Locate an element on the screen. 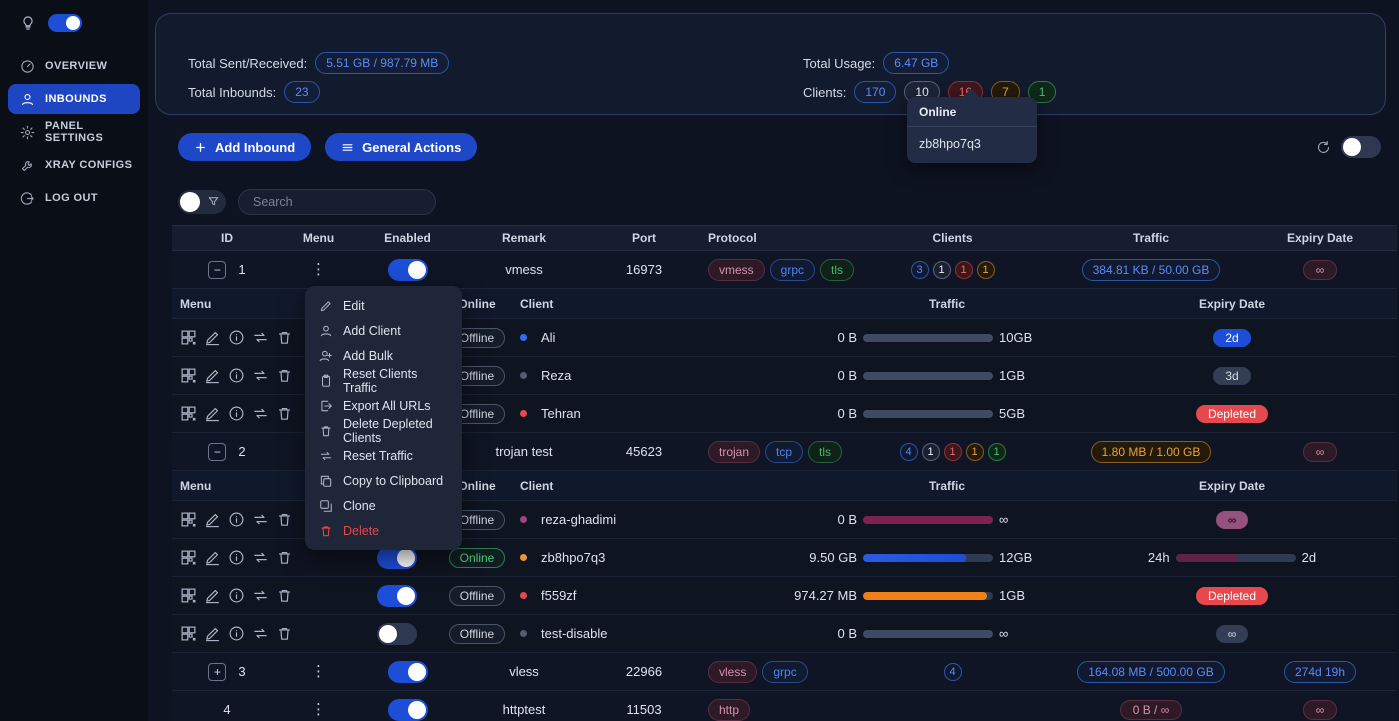  theme-toggle is located at coordinates (65, 23).